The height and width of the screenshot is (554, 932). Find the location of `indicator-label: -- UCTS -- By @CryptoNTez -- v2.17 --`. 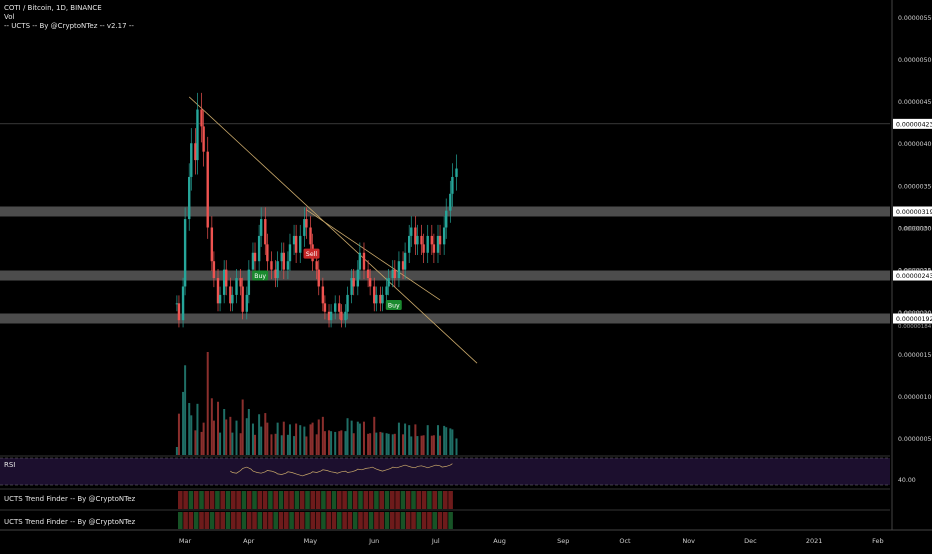

indicator-label: -- UCTS -- By @CryptoNTez -- v2.17 -- is located at coordinates (69, 26).